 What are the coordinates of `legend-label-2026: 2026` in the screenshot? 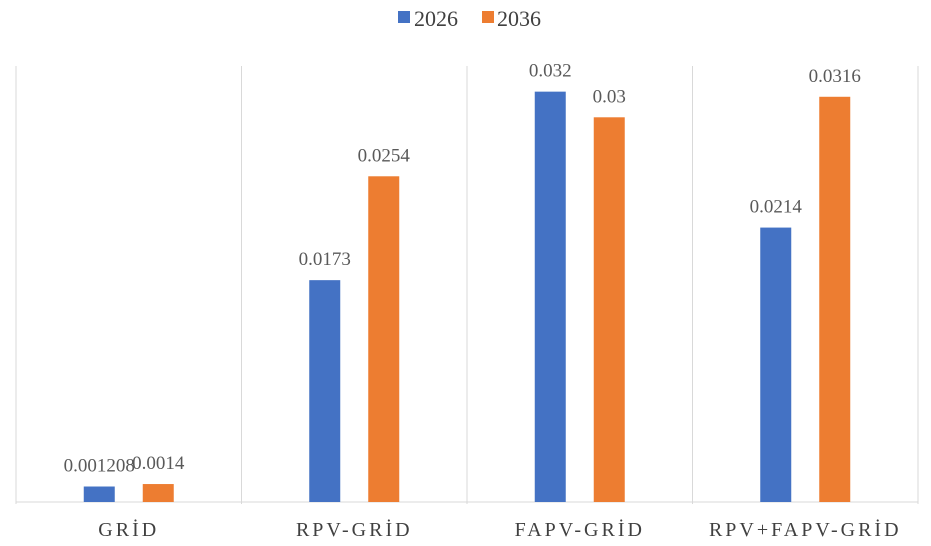 It's located at (436, 18).